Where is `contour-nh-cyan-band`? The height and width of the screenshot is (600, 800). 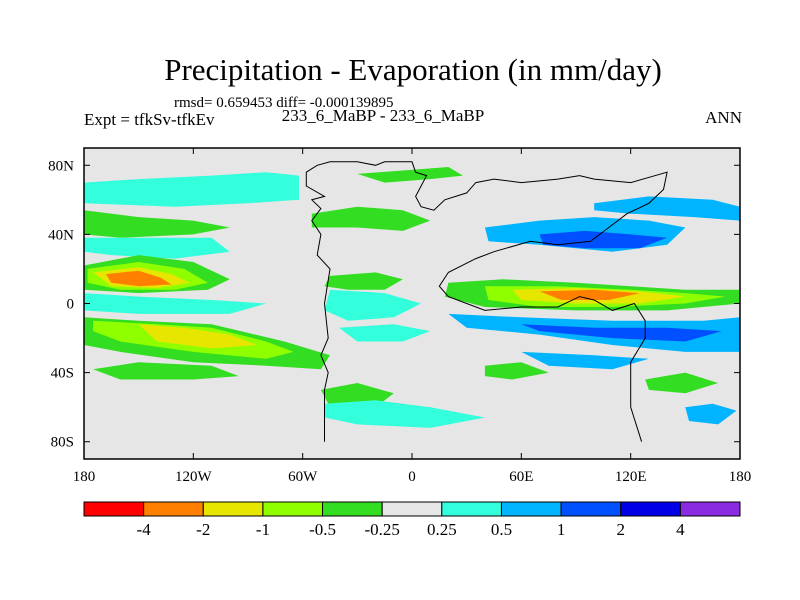 contour-nh-cyan-band is located at coordinates (191, 189).